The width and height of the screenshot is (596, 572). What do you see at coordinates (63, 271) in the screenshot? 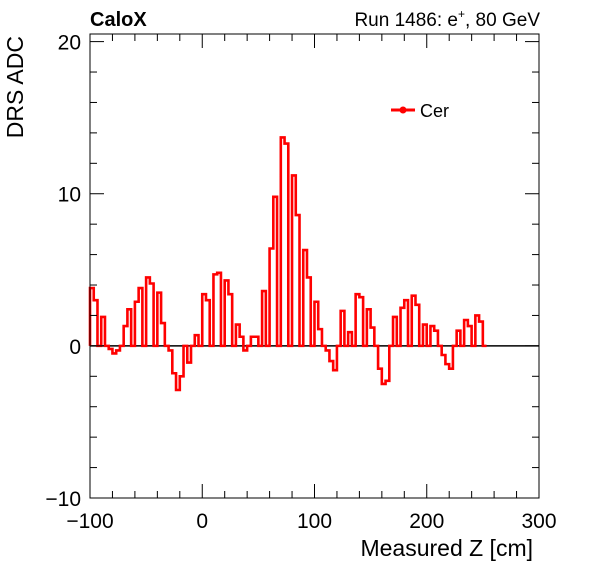
I see `y-tick-labels: −10 0 10 20` at bounding box center [63, 271].